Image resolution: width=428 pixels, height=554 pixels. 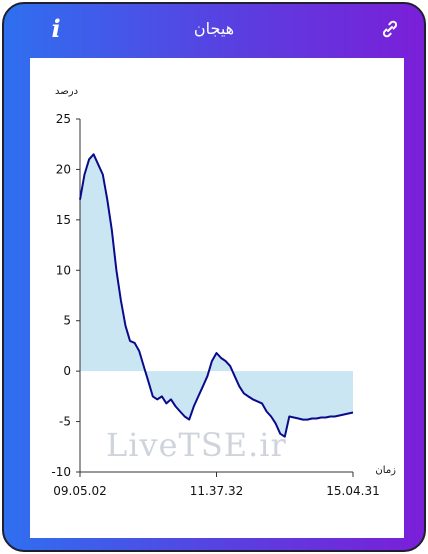 I want to click on y-tick-label: 25, so click(x=63, y=119).